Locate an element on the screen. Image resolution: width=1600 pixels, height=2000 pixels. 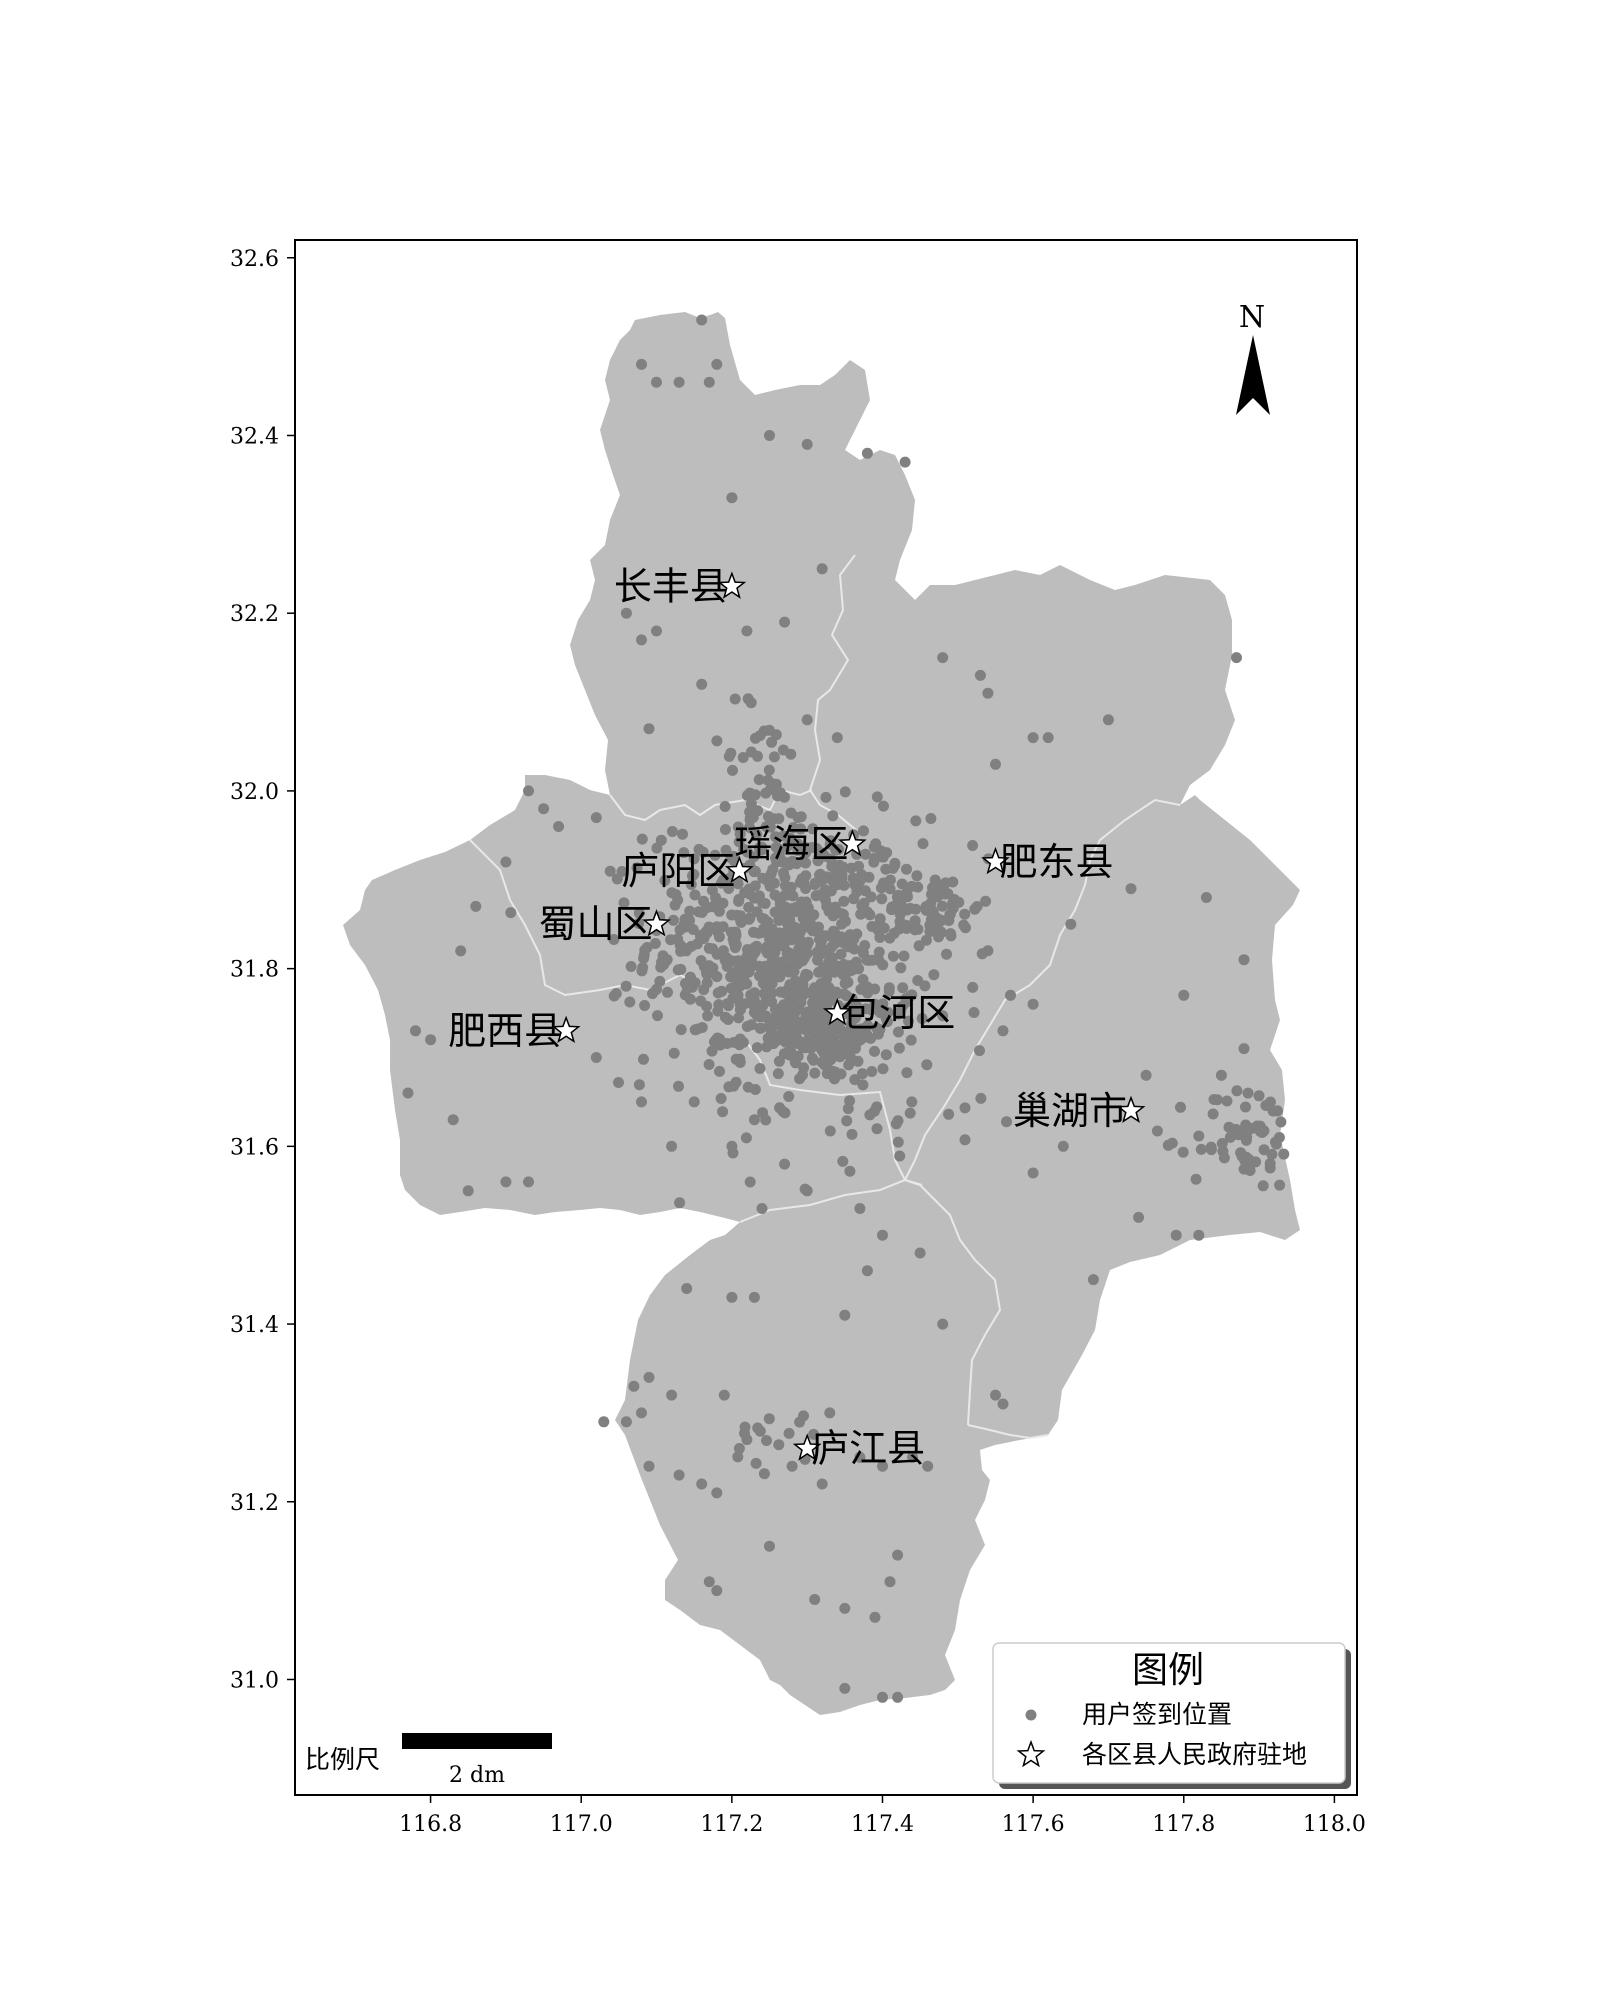
district-seat-star-icon is located at coordinates (995, 860).